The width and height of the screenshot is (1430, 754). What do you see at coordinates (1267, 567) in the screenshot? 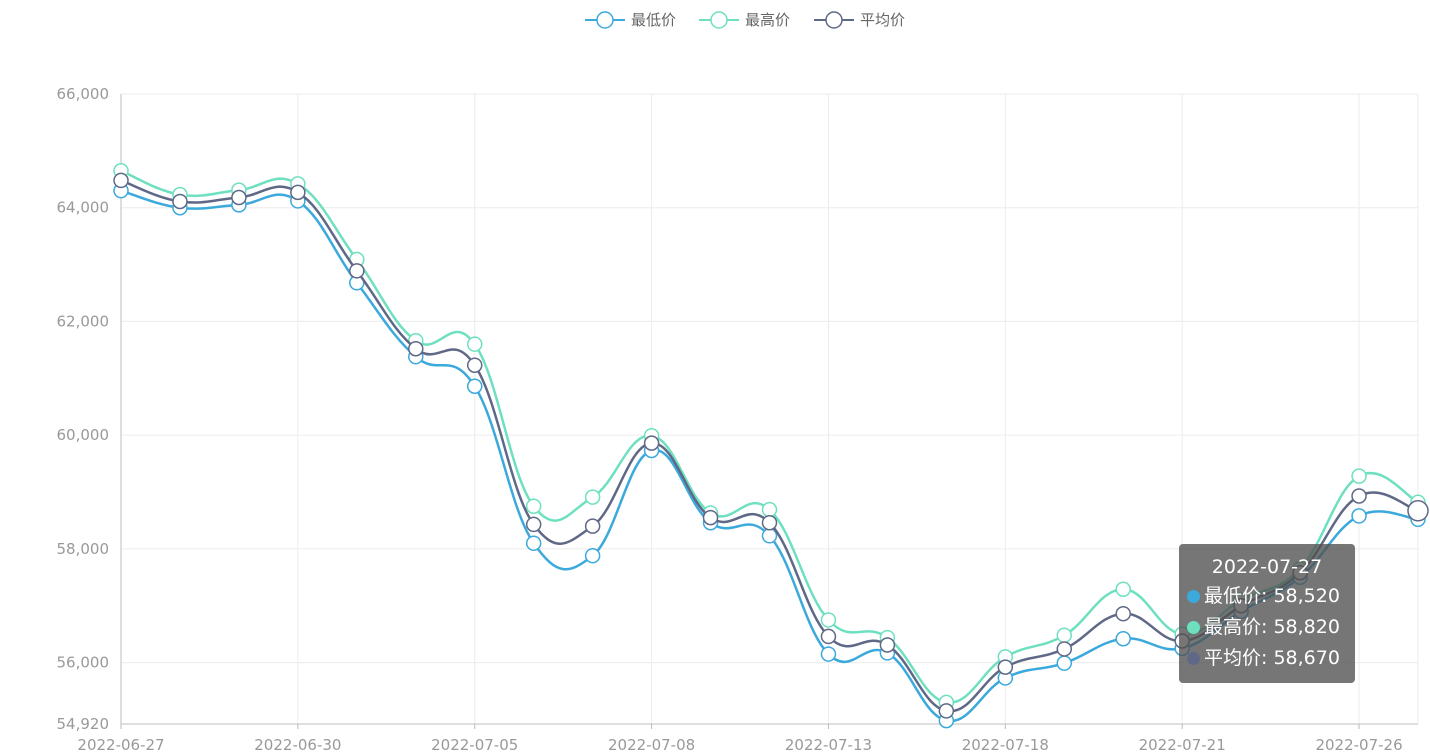
I see `tooltip-title: 2022-07-27` at bounding box center [1267, 567].